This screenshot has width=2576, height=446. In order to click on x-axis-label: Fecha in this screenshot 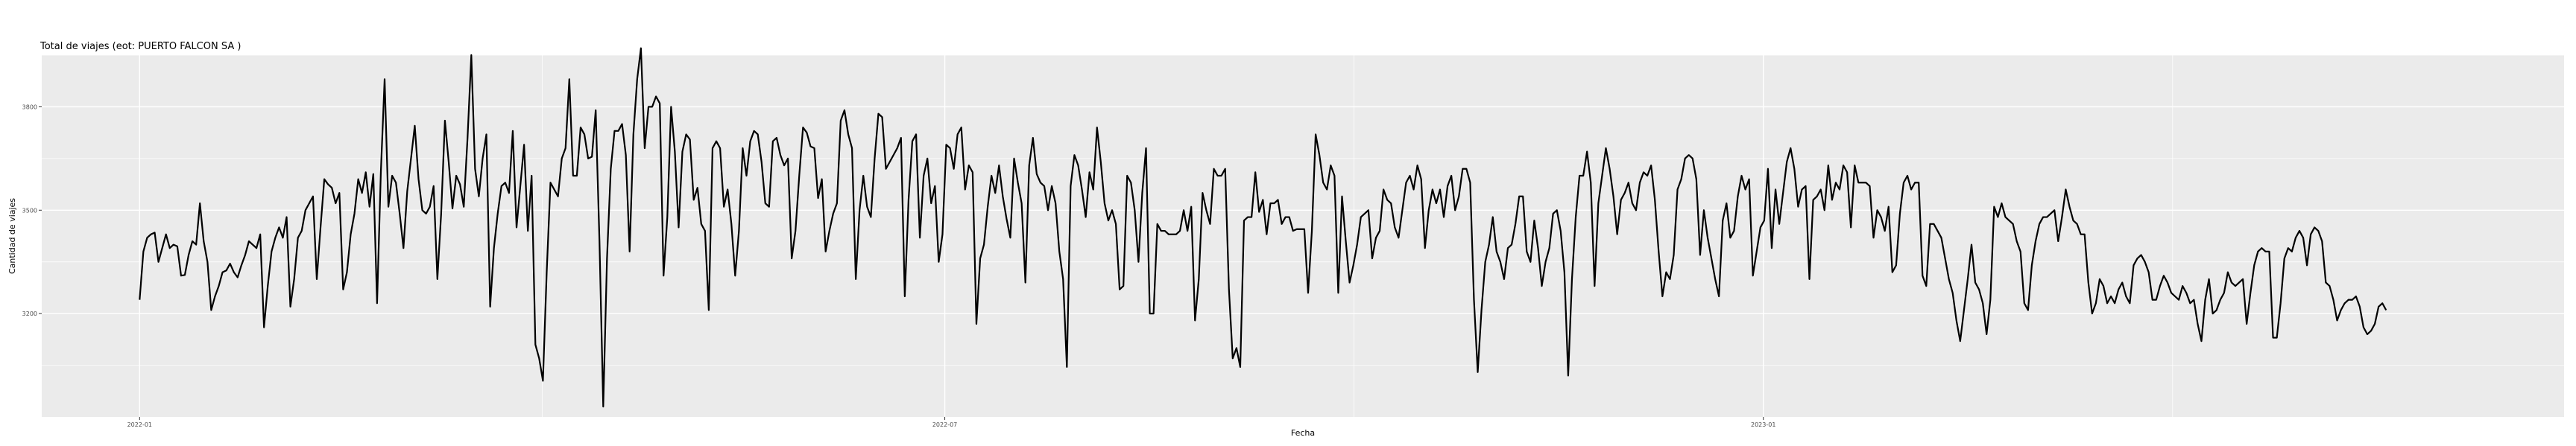, I will do `click(1303, 433)`.